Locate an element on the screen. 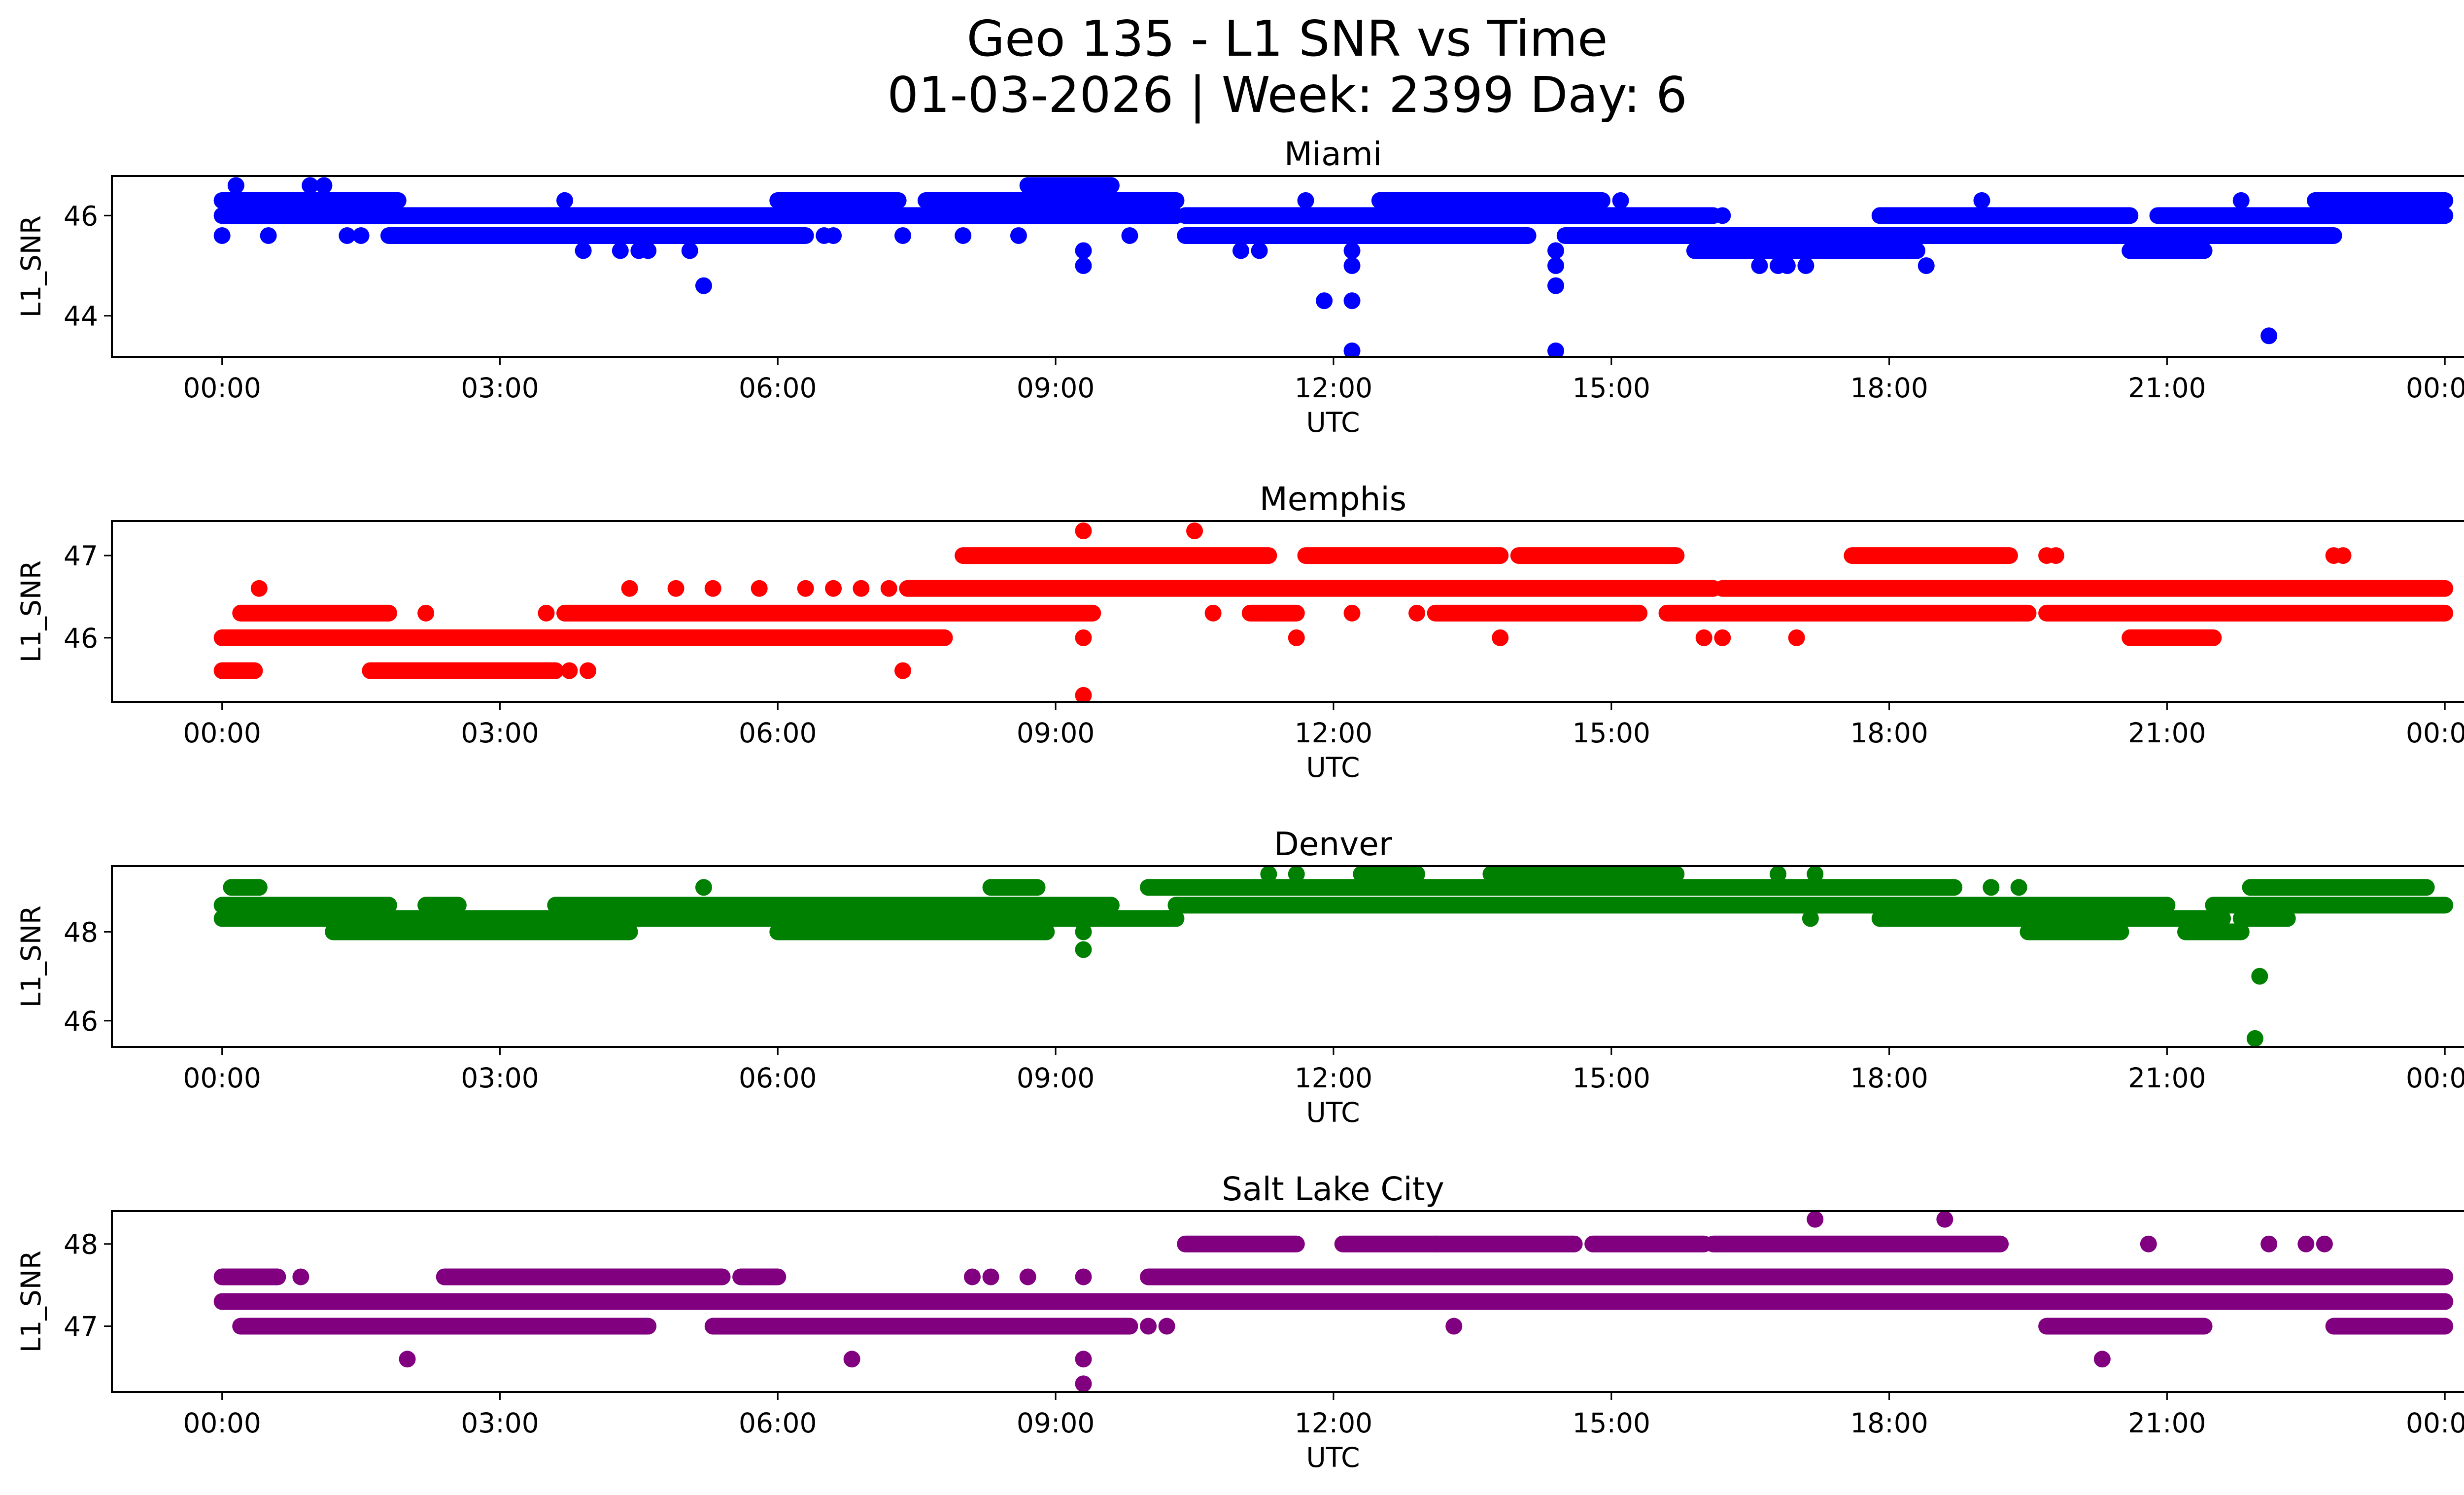  y-tick-label: 47 is located at coordinates (81, 1327).